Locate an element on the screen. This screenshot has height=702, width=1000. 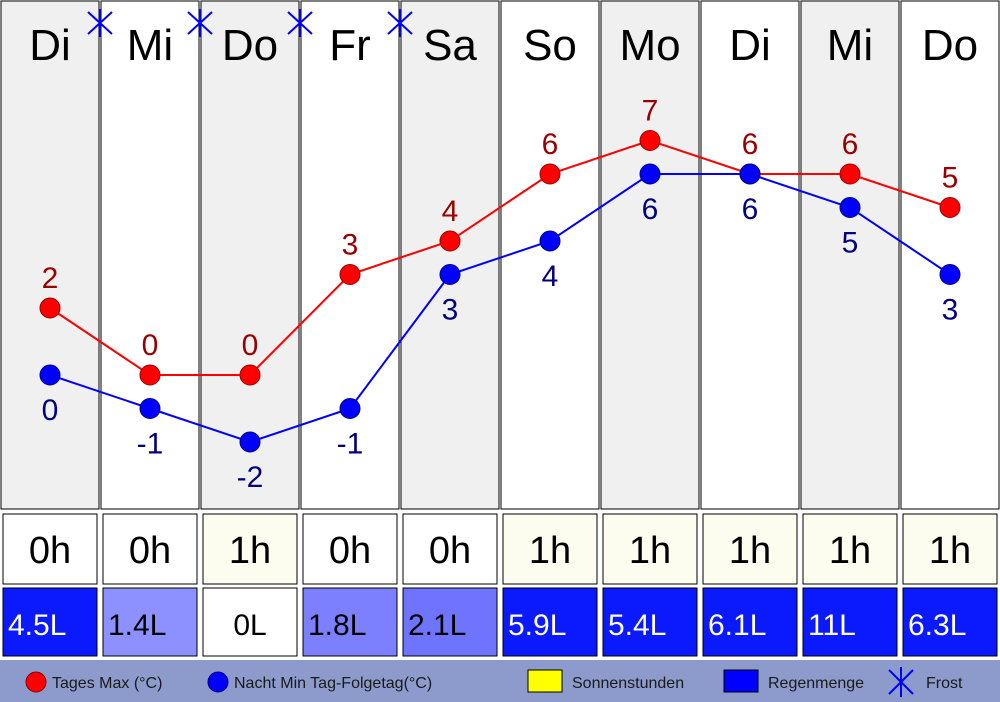
rain-label-9: 6.3L is located at coordinates (937, 625).